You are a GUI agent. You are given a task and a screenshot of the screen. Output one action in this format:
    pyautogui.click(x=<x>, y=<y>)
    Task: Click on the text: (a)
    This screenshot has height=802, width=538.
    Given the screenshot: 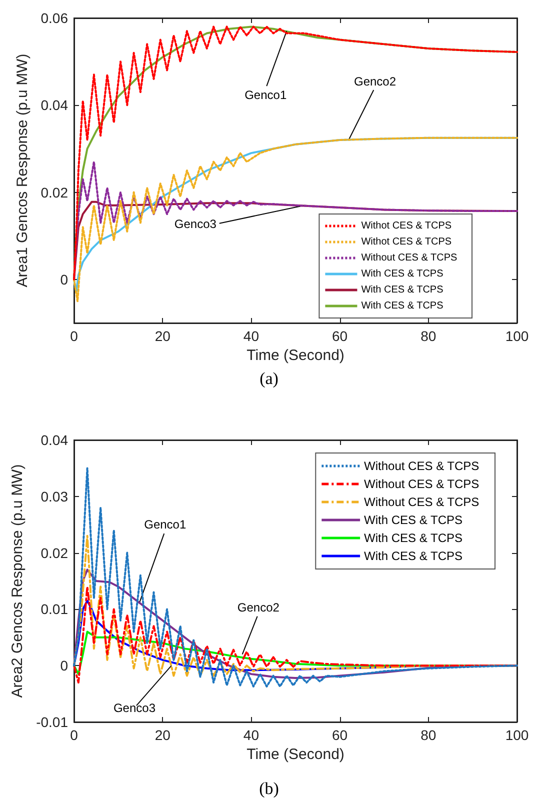 What is the action you would take?
    pyautogui.click(x=269, y=378)
    